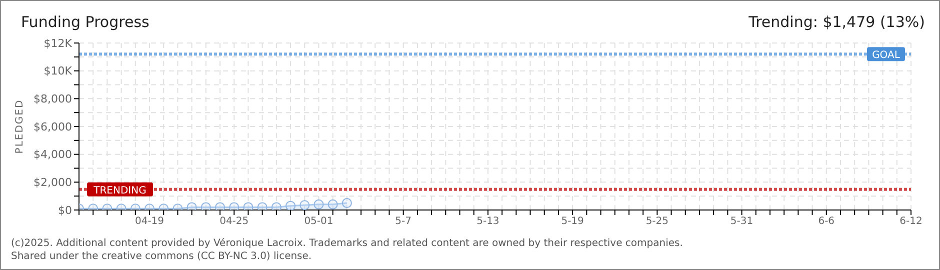 The image size is (940, 270). Describe the element at coordinates (58, 71) in the screenshot. I see `y-tick-label: $10K` at that location.